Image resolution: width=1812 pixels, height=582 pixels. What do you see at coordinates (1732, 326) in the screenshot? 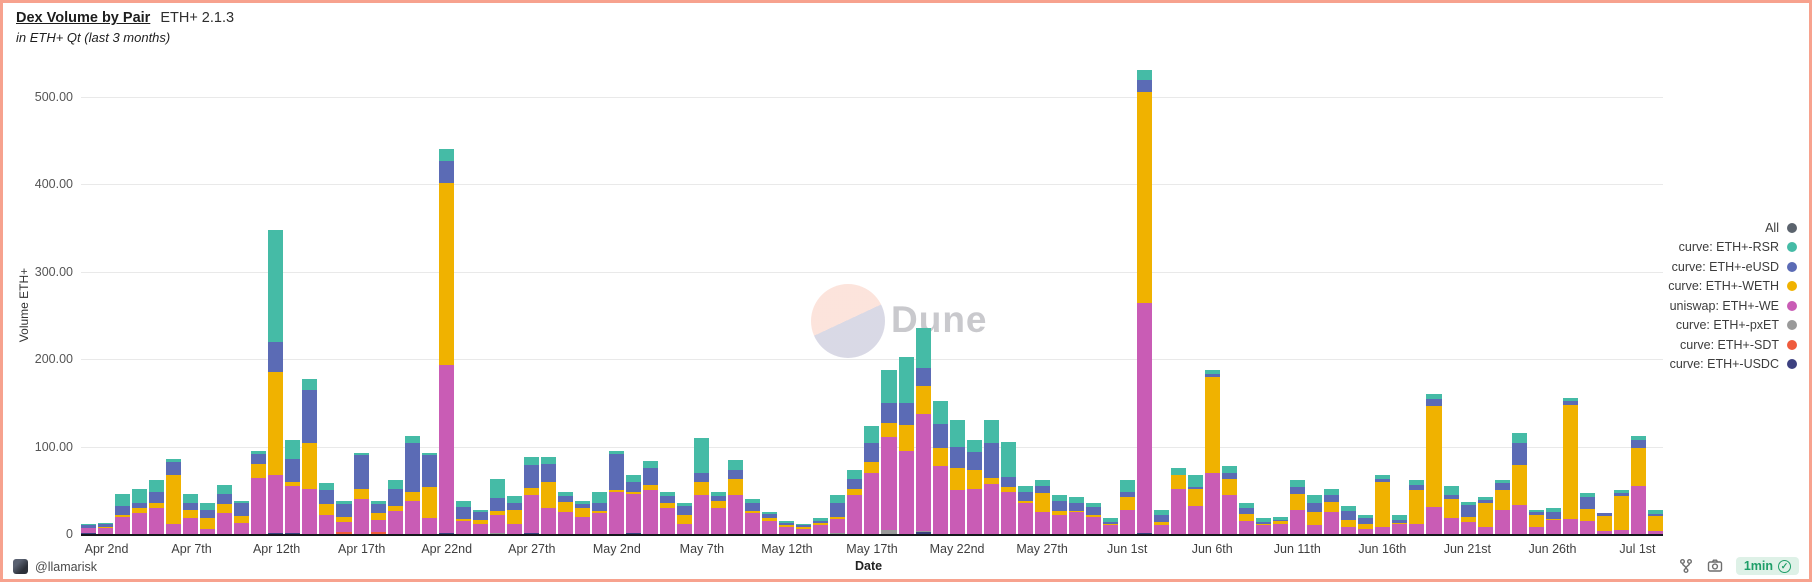
I see `legend-item-curve-eth-pxet: curve: ETH+-pxET` at bounding box center [1732, 326].